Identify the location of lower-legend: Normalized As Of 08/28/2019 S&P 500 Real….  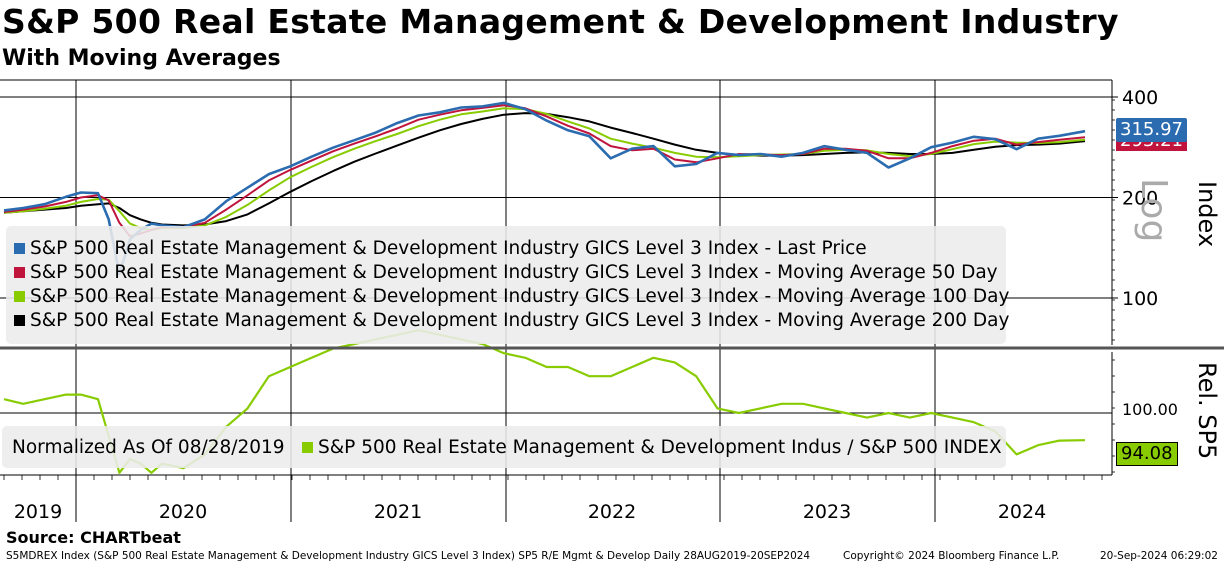
(504, 447).